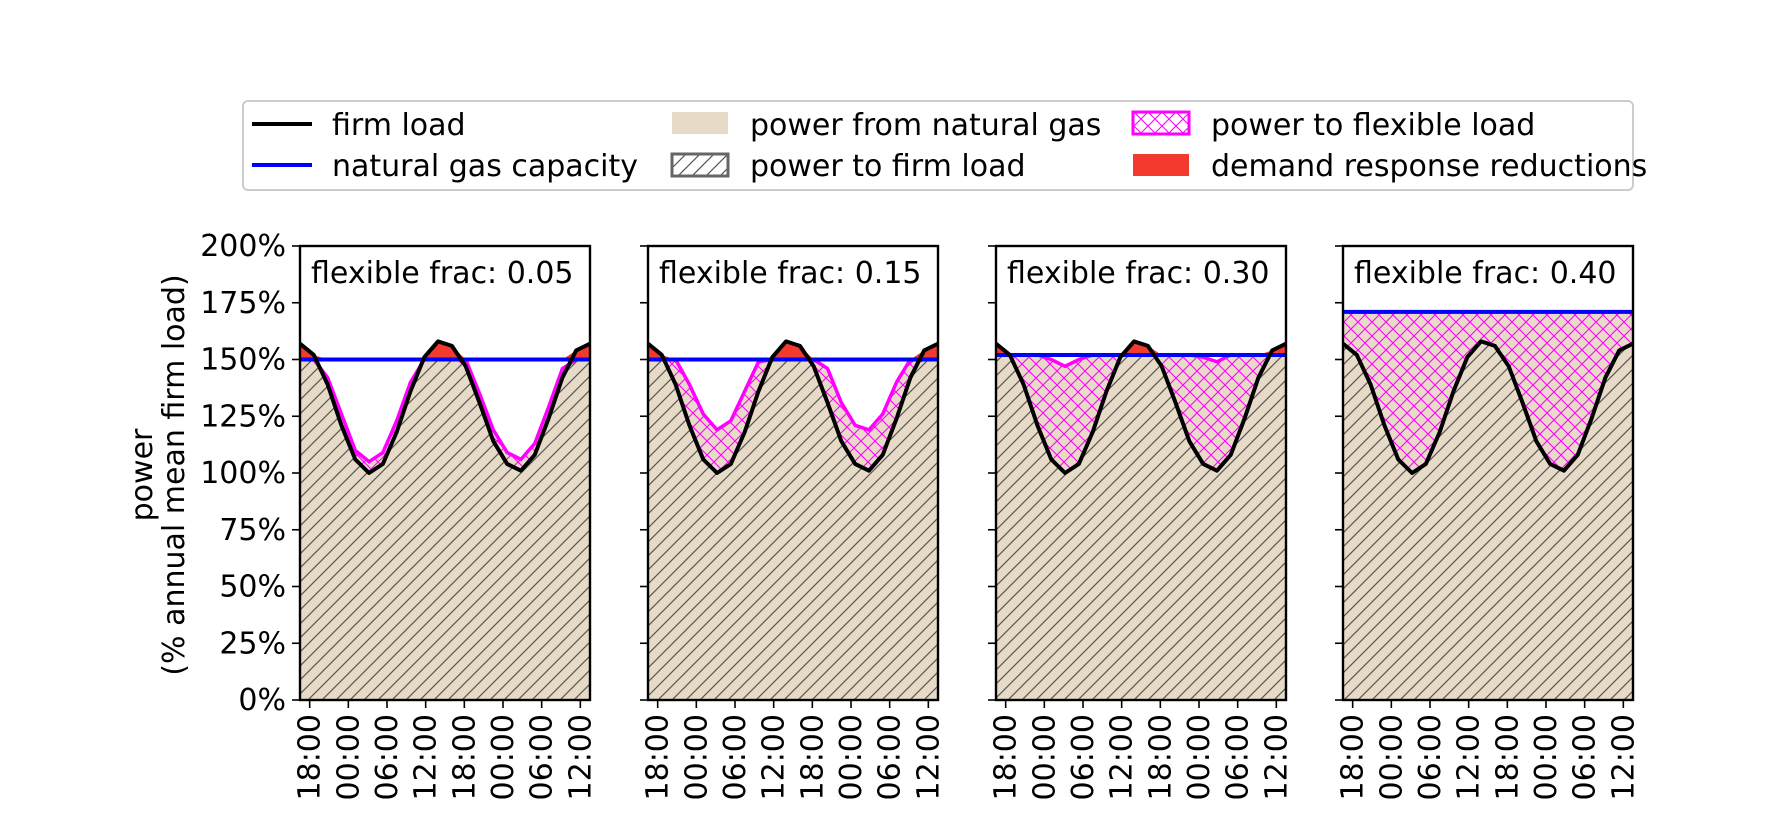 The width and height of the screenshot is (1783, 827). Describe the element at coordinates (938, 145) in the screenshot. I see `legend-frame` at that location.